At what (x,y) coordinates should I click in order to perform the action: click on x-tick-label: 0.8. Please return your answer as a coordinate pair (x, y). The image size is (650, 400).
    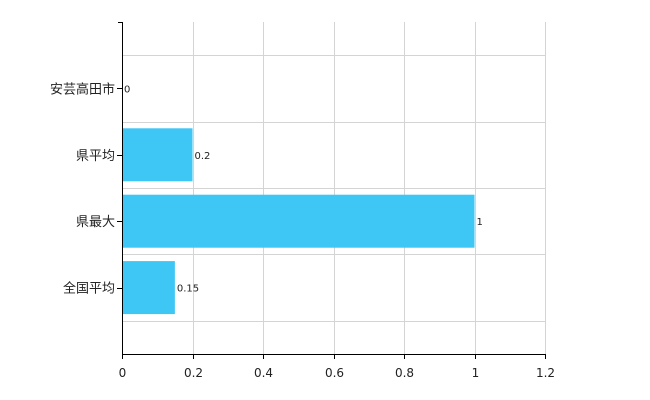
    Looking at the image, I should click on (404, 373).